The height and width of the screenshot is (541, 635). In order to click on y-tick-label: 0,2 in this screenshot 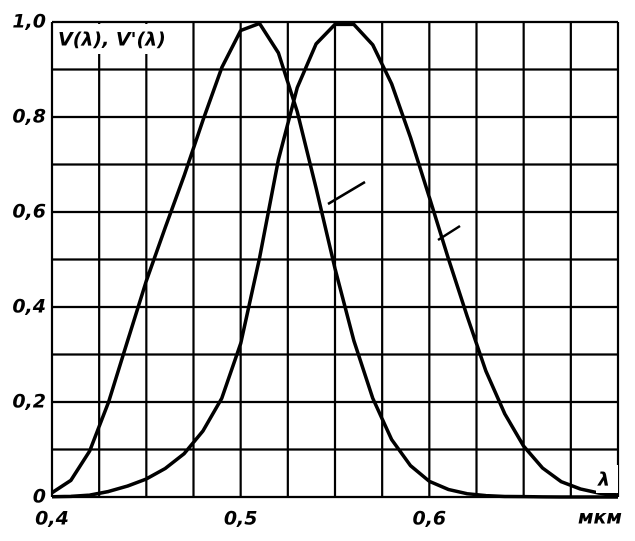, I will do `click(29, 402)`.